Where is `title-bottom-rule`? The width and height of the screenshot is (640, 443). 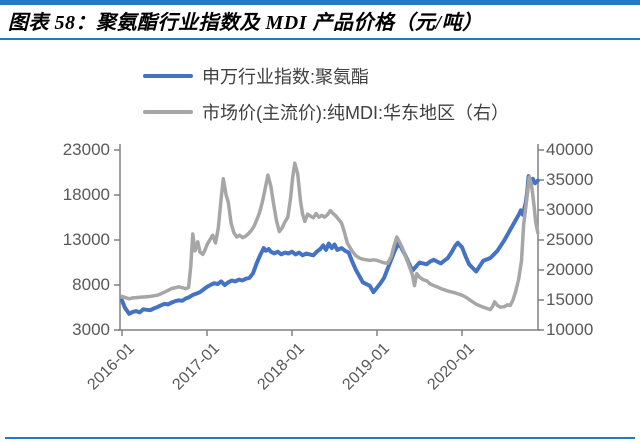 title-bottom-rule is located at coordinates (320, 39).